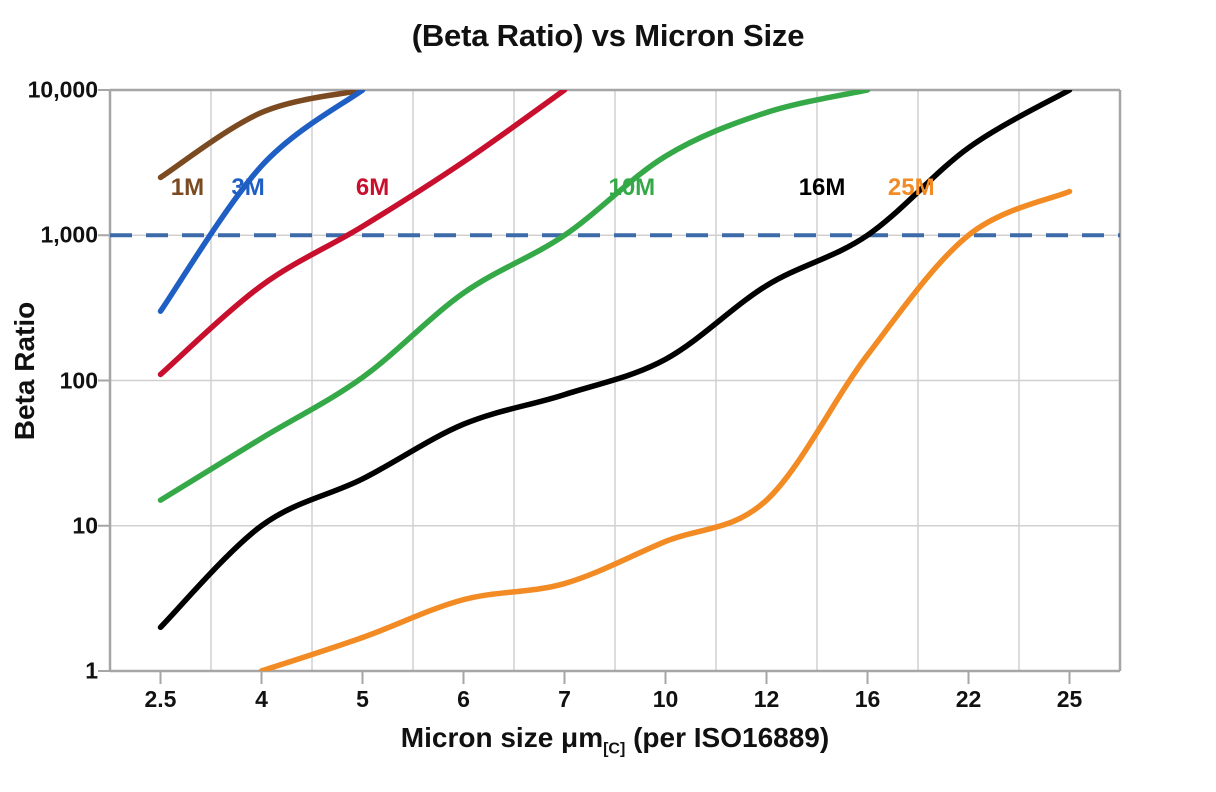 Image resolution: width=1216 pixels, height=792 pixels. I want to click on y-tick-label: 100, so click(78, 380).